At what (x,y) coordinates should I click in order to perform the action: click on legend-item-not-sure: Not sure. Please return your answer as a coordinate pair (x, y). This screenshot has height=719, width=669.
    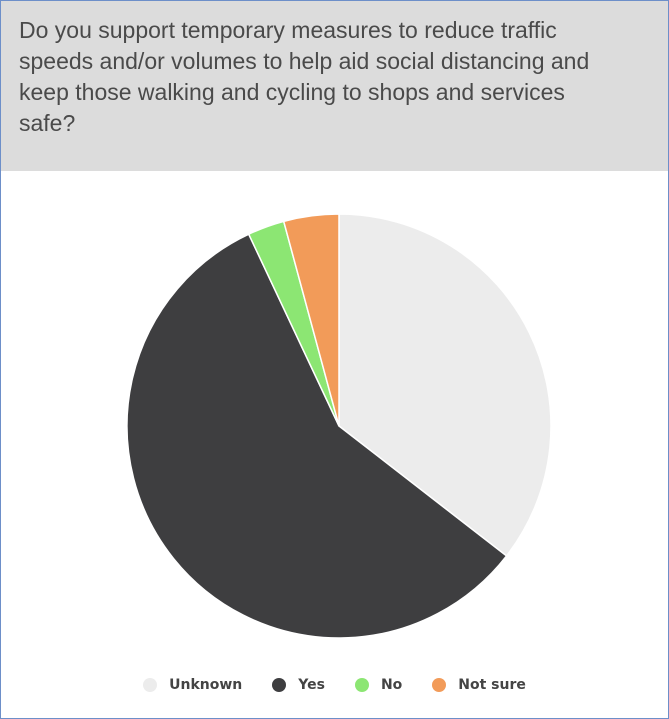
    Looking at the image, I should click on (479, 685).